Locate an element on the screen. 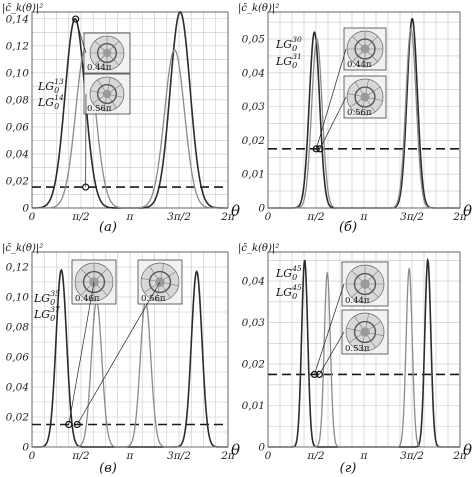 The height and width of the screenshot is (477, 474). y-tick-label: 0,08 is located at coordinates (18, 100).